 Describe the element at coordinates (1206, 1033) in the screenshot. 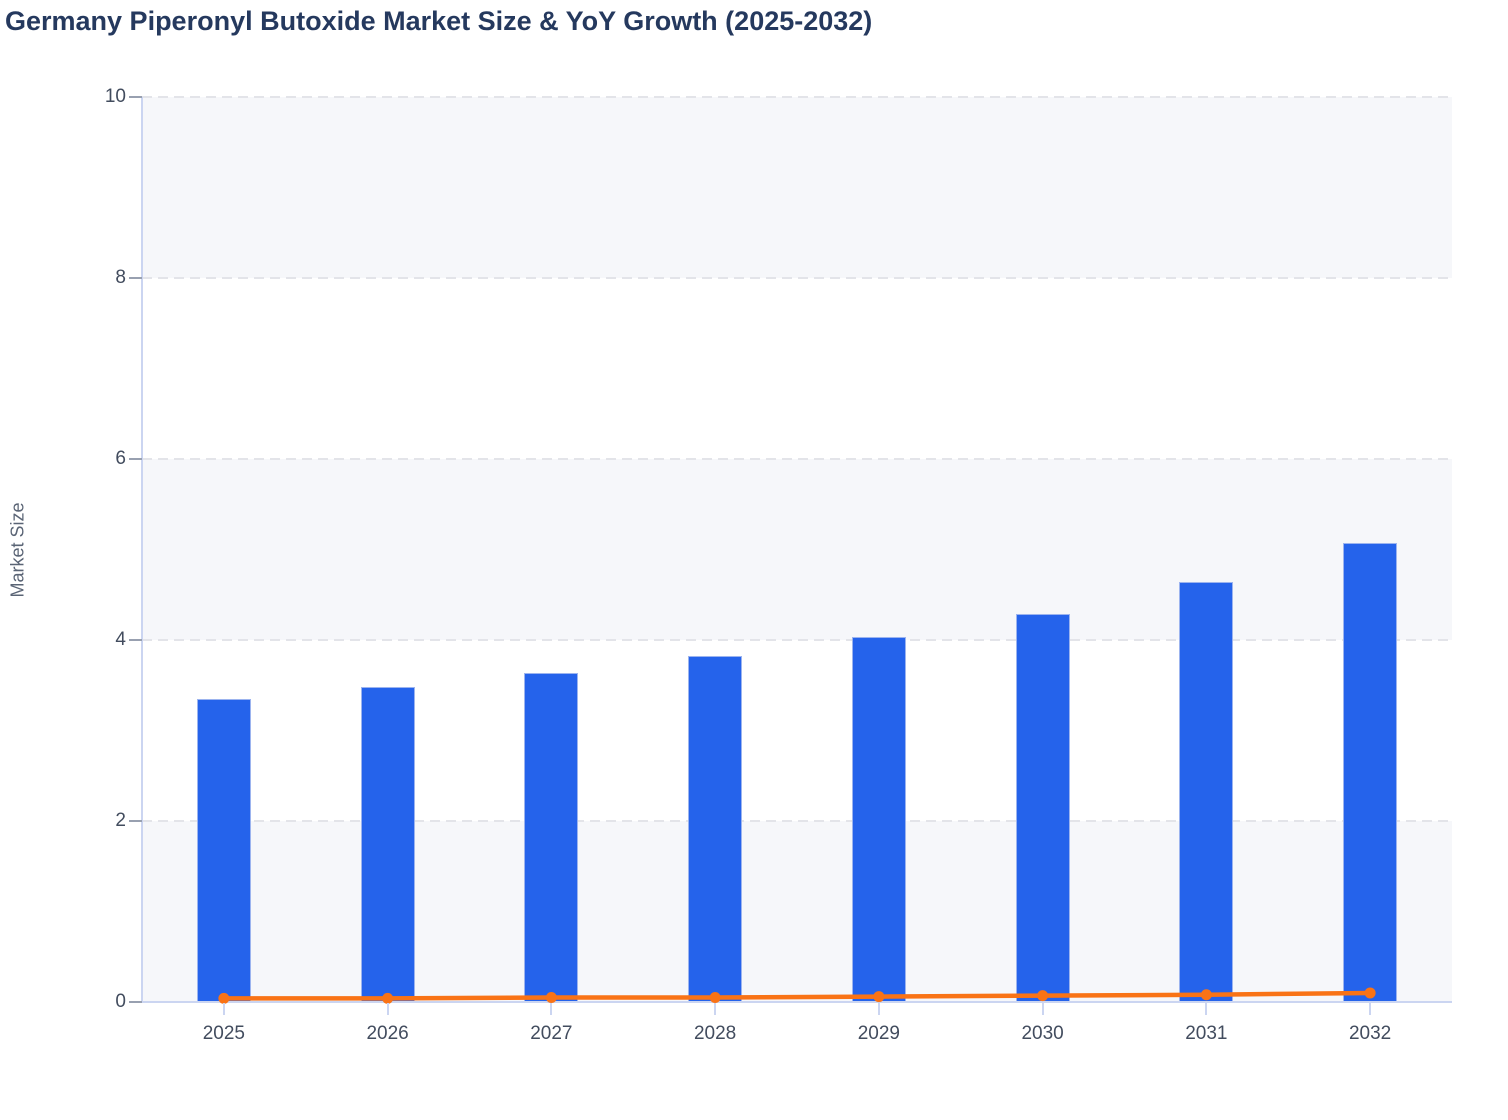

I see `x-tick-label-2031: 2031` at that location.